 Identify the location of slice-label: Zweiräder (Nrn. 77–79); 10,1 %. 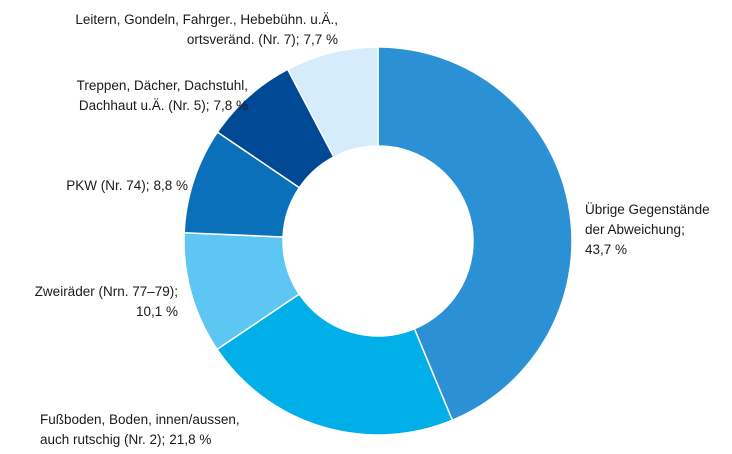
(106, 302).